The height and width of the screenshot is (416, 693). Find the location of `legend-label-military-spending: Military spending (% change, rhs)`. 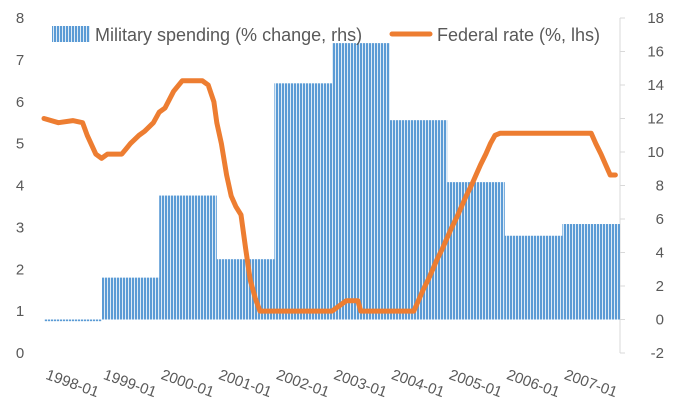

legend-label-military-spending: Military spending (% change, rhs) is located at coordinates (228, 35).